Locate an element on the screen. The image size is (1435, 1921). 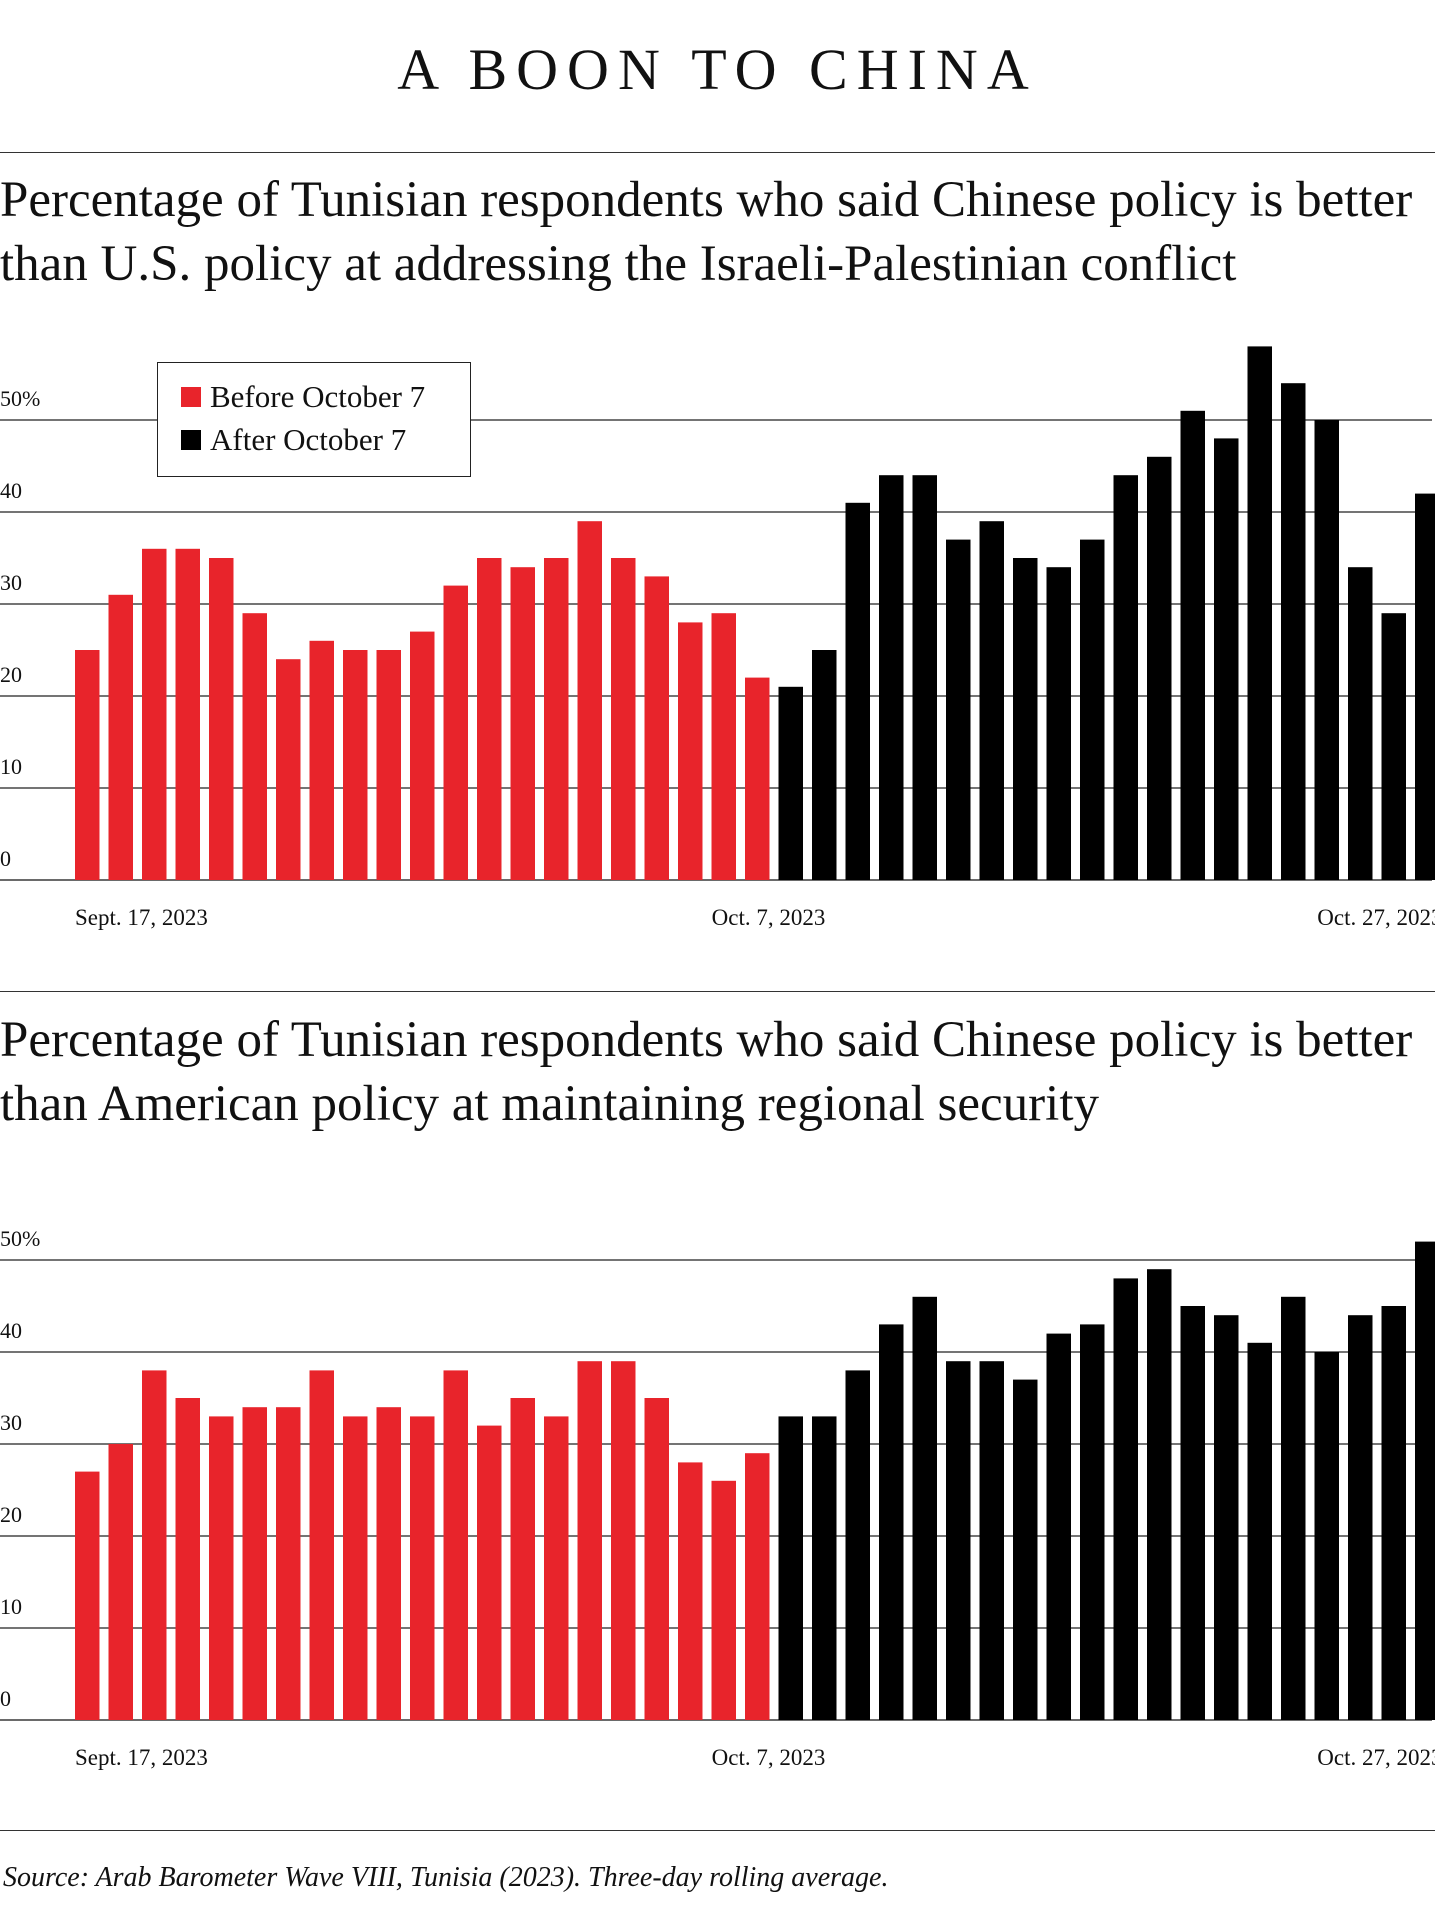
legend-item-before: Before October 7 is located at coordinates (303, 397).